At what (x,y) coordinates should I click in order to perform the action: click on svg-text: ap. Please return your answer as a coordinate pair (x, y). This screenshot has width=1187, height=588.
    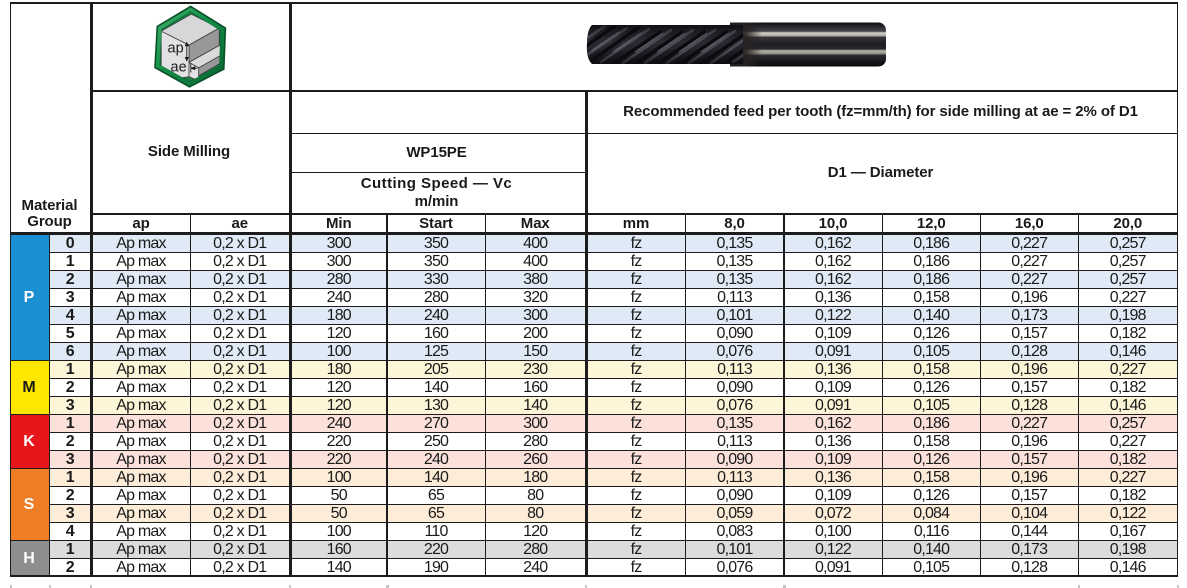
    Looking at the image, I should click on (176, 49).